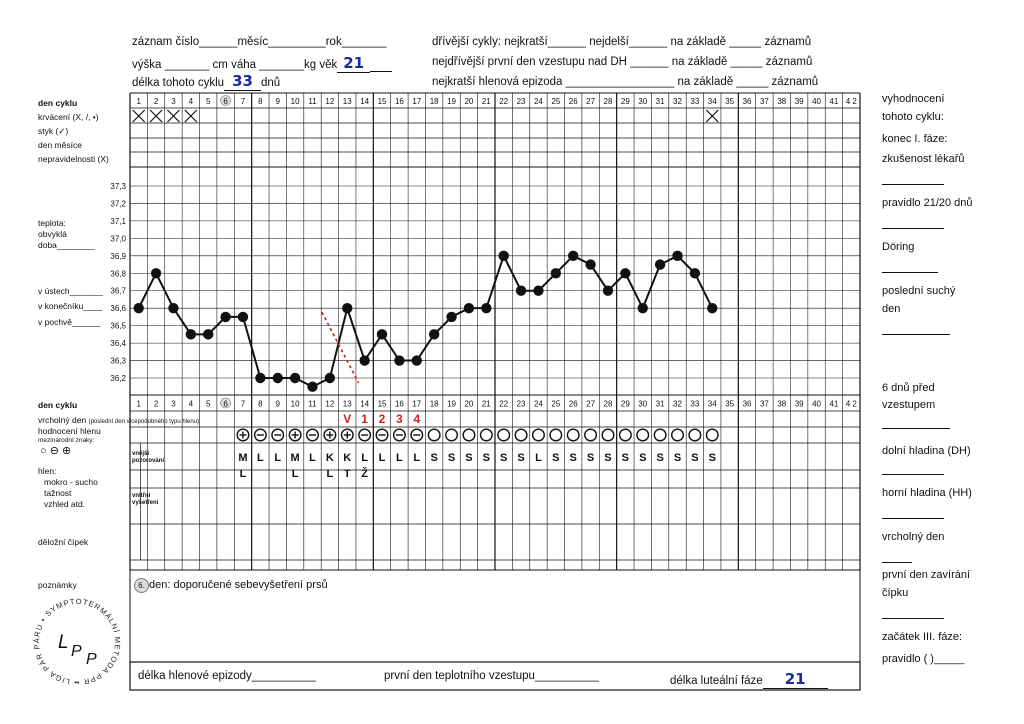 This screenshot has height=724, width=1024. Describe the element at coordinates (491, 676) in the screenshot. I see `first-rise-day-field: první den teplotního vzestupu__________` at that location.